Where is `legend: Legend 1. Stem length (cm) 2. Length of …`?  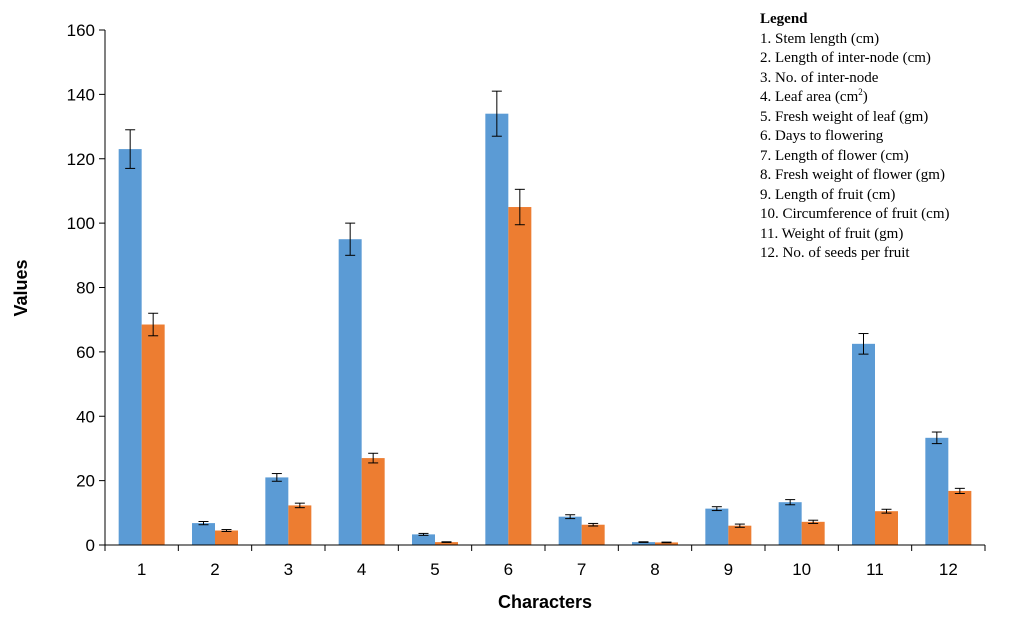
legend: Legend 1. Stem length (cm) 2. Length of … is located at coordinates (889, 137).